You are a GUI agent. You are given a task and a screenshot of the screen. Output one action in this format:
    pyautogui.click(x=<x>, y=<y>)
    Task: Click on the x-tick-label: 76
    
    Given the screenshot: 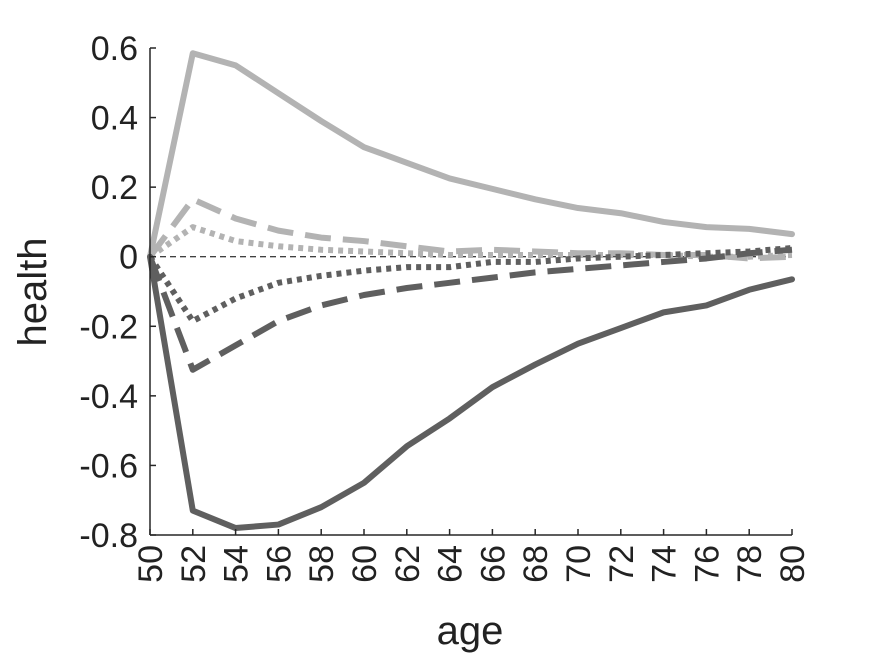 What is the action you would take?
    pyautogui.click(x=707, y=564)
    